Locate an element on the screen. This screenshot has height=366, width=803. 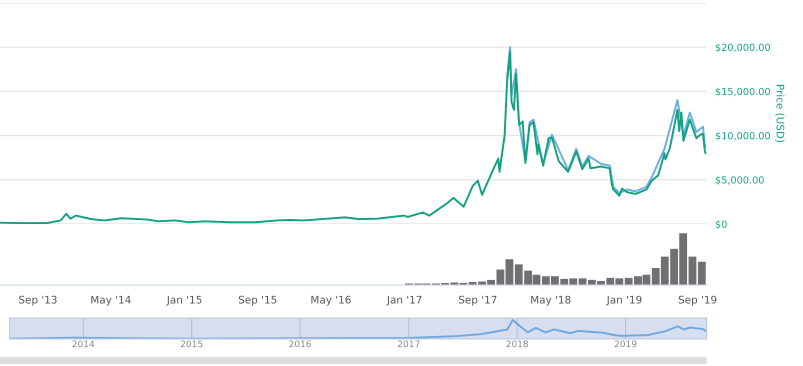
y-tick-label: $20,000.00 is located at coordinates (743, 47).